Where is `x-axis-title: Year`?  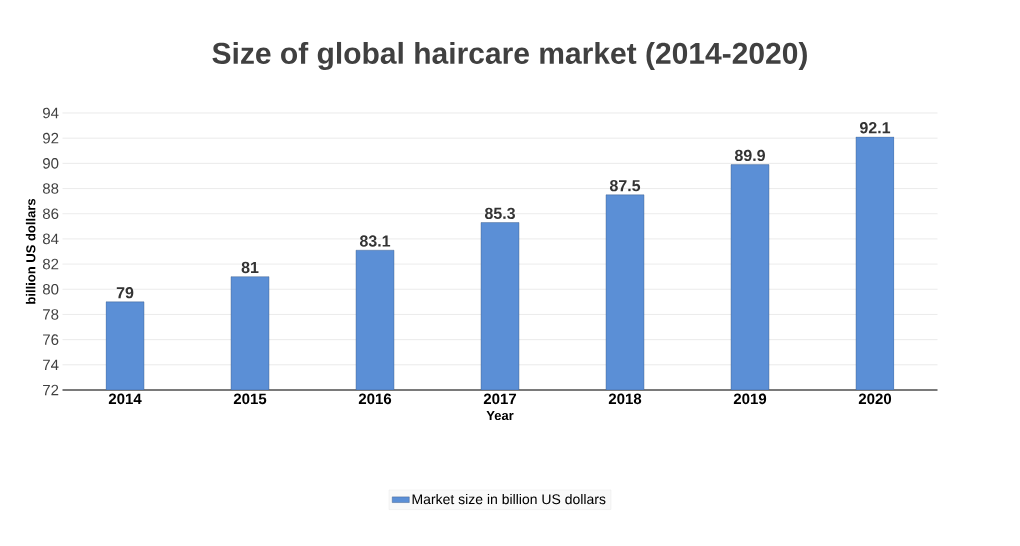 x-axis-title: Year is located at coordinates (500, 416).